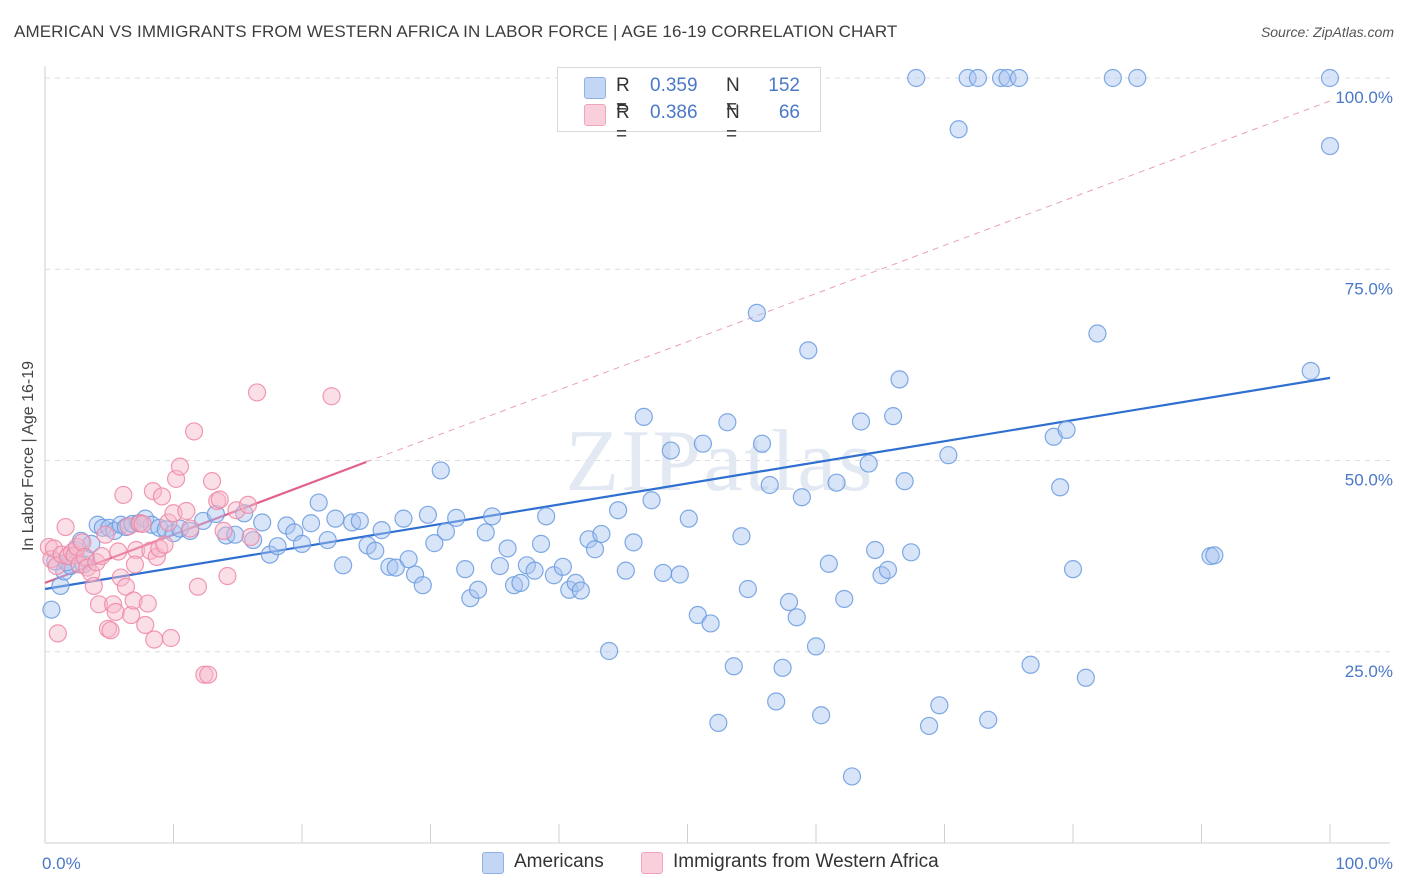 The image size is (1406, 892). What do you see at coordinates (789, 112) in the screenshot?
I see `n-value: 66` at bounding box center [789, 112].